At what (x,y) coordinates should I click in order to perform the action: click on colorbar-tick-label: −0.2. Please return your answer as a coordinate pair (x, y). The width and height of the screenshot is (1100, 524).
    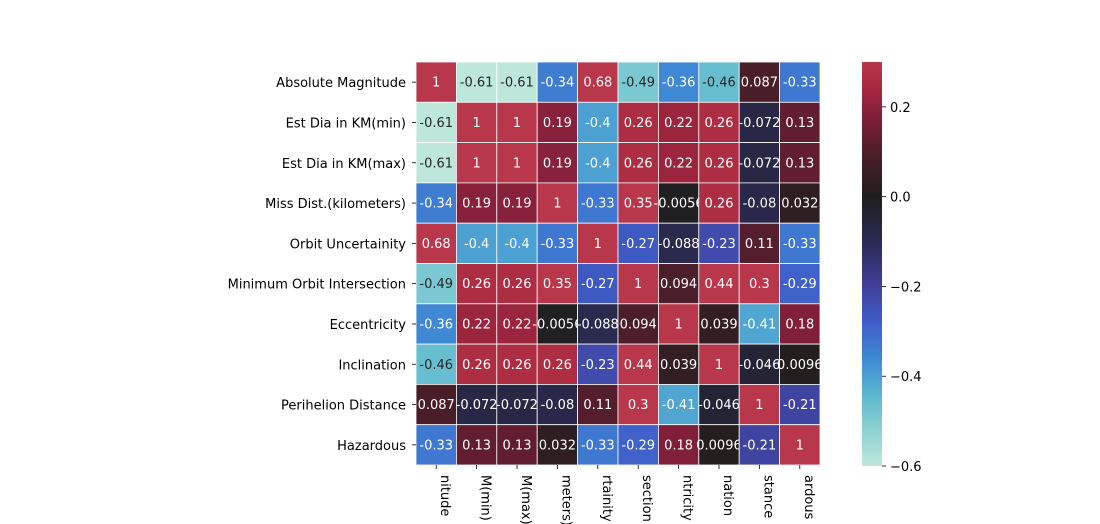
    Looking at the image, I should click on (906, 287).